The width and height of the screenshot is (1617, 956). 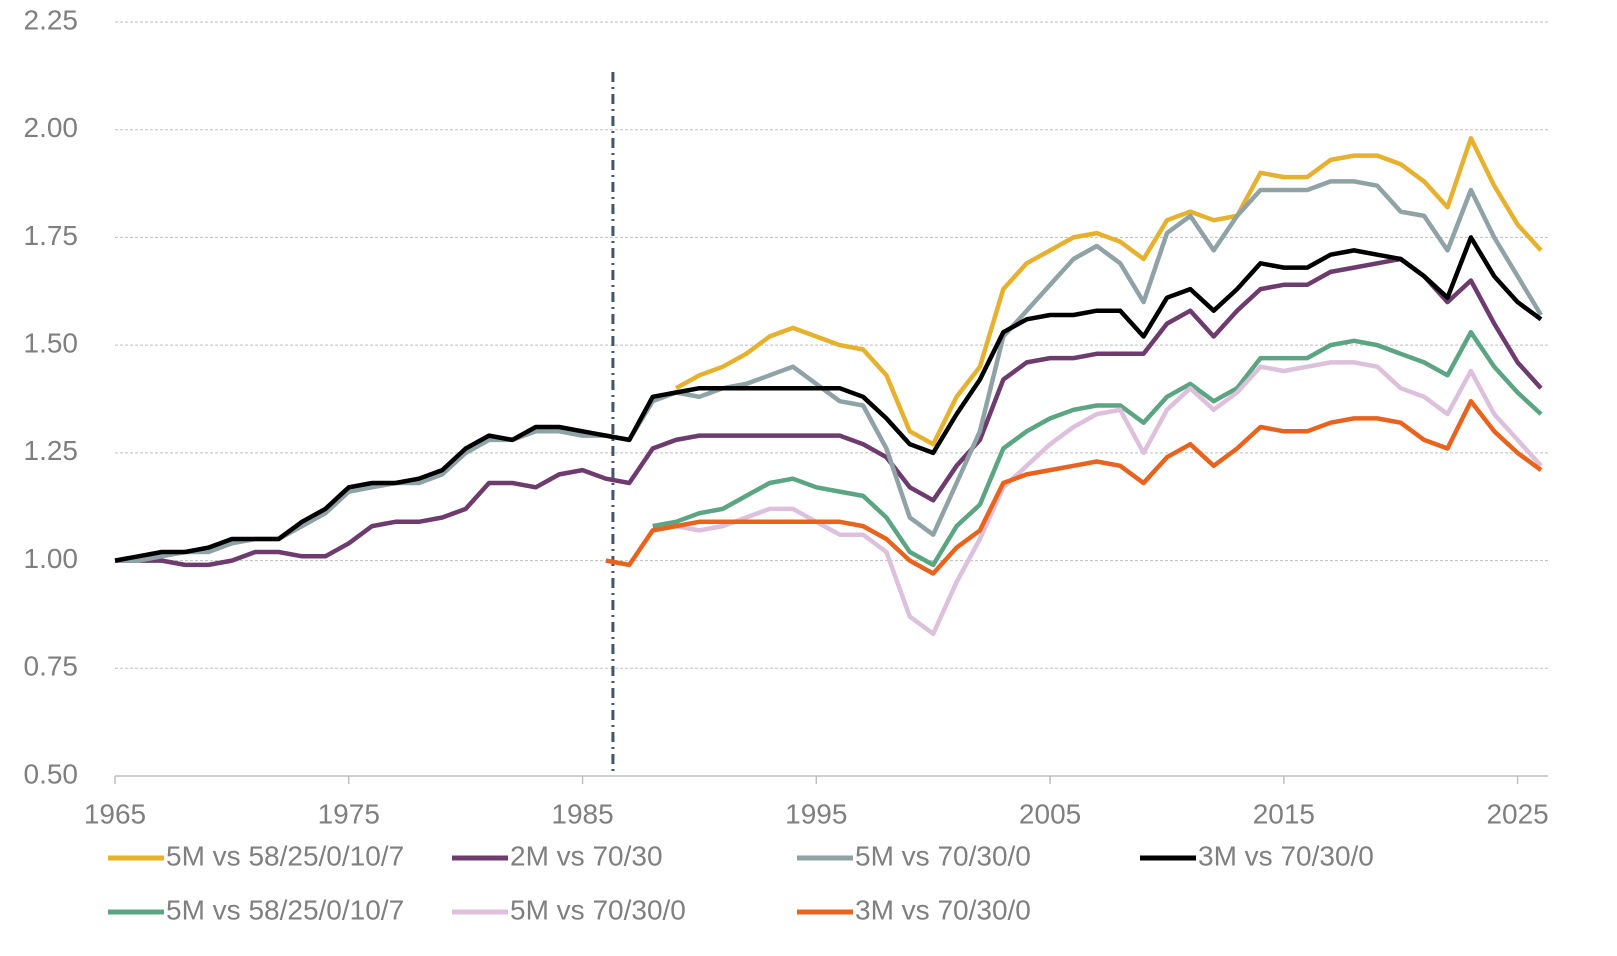 What do you see at coordinates (51, 773) in the screenshot?
I see `y-tick-label: 0.50` at bounding box center [51, 773].